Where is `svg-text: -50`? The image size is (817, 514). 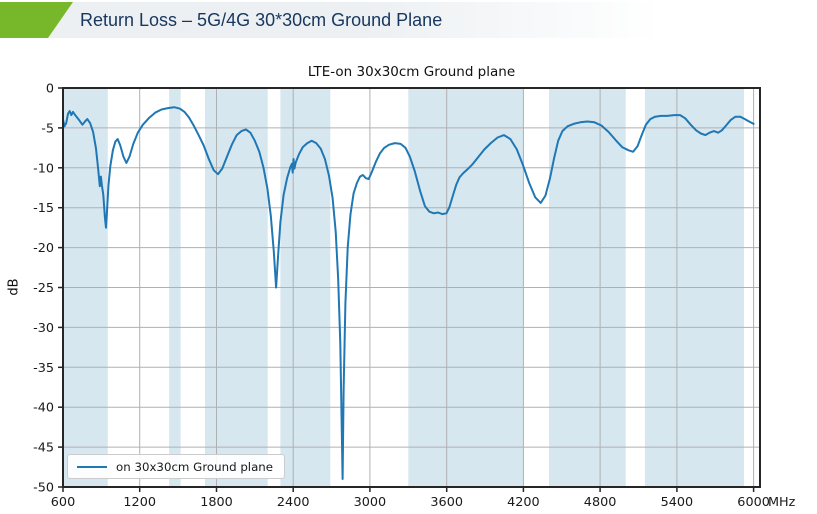
svg-text: -50 is located at coordinates (43, 488).